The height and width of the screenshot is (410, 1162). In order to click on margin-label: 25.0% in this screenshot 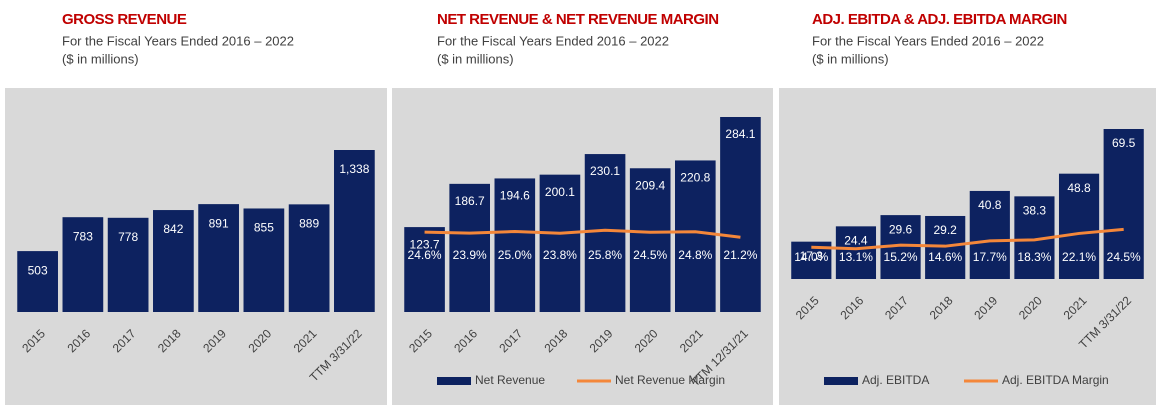, I will do `click(515, 255)`.